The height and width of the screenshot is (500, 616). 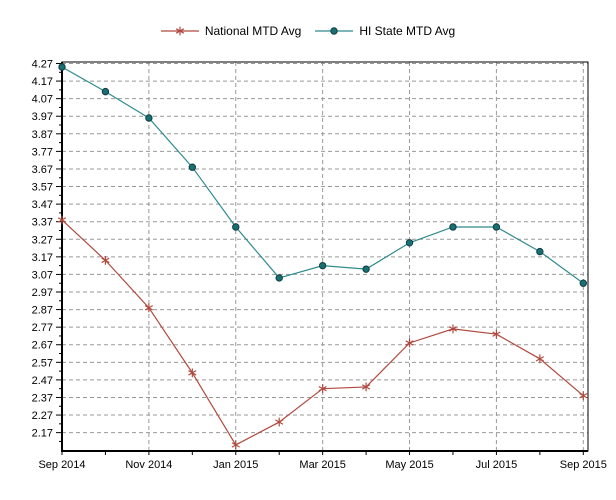 I want to click on y-tick-label: 3.17, so click(x=42, y=258).